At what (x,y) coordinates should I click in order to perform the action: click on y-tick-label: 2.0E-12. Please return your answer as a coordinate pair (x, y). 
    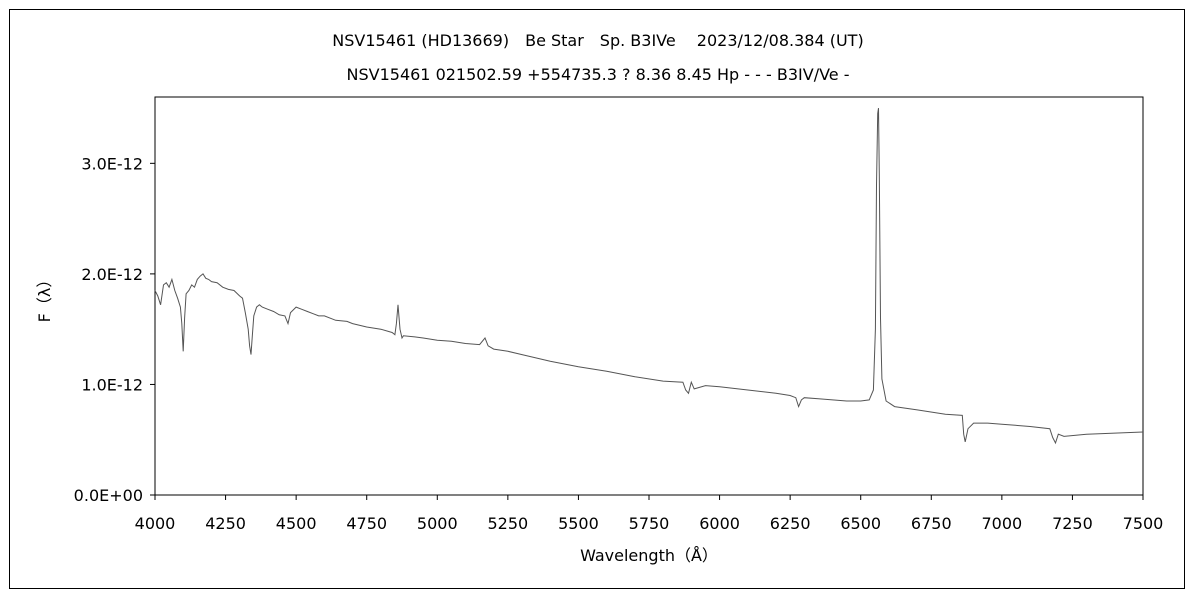
    Looking at the image, I should click on (112, 274).